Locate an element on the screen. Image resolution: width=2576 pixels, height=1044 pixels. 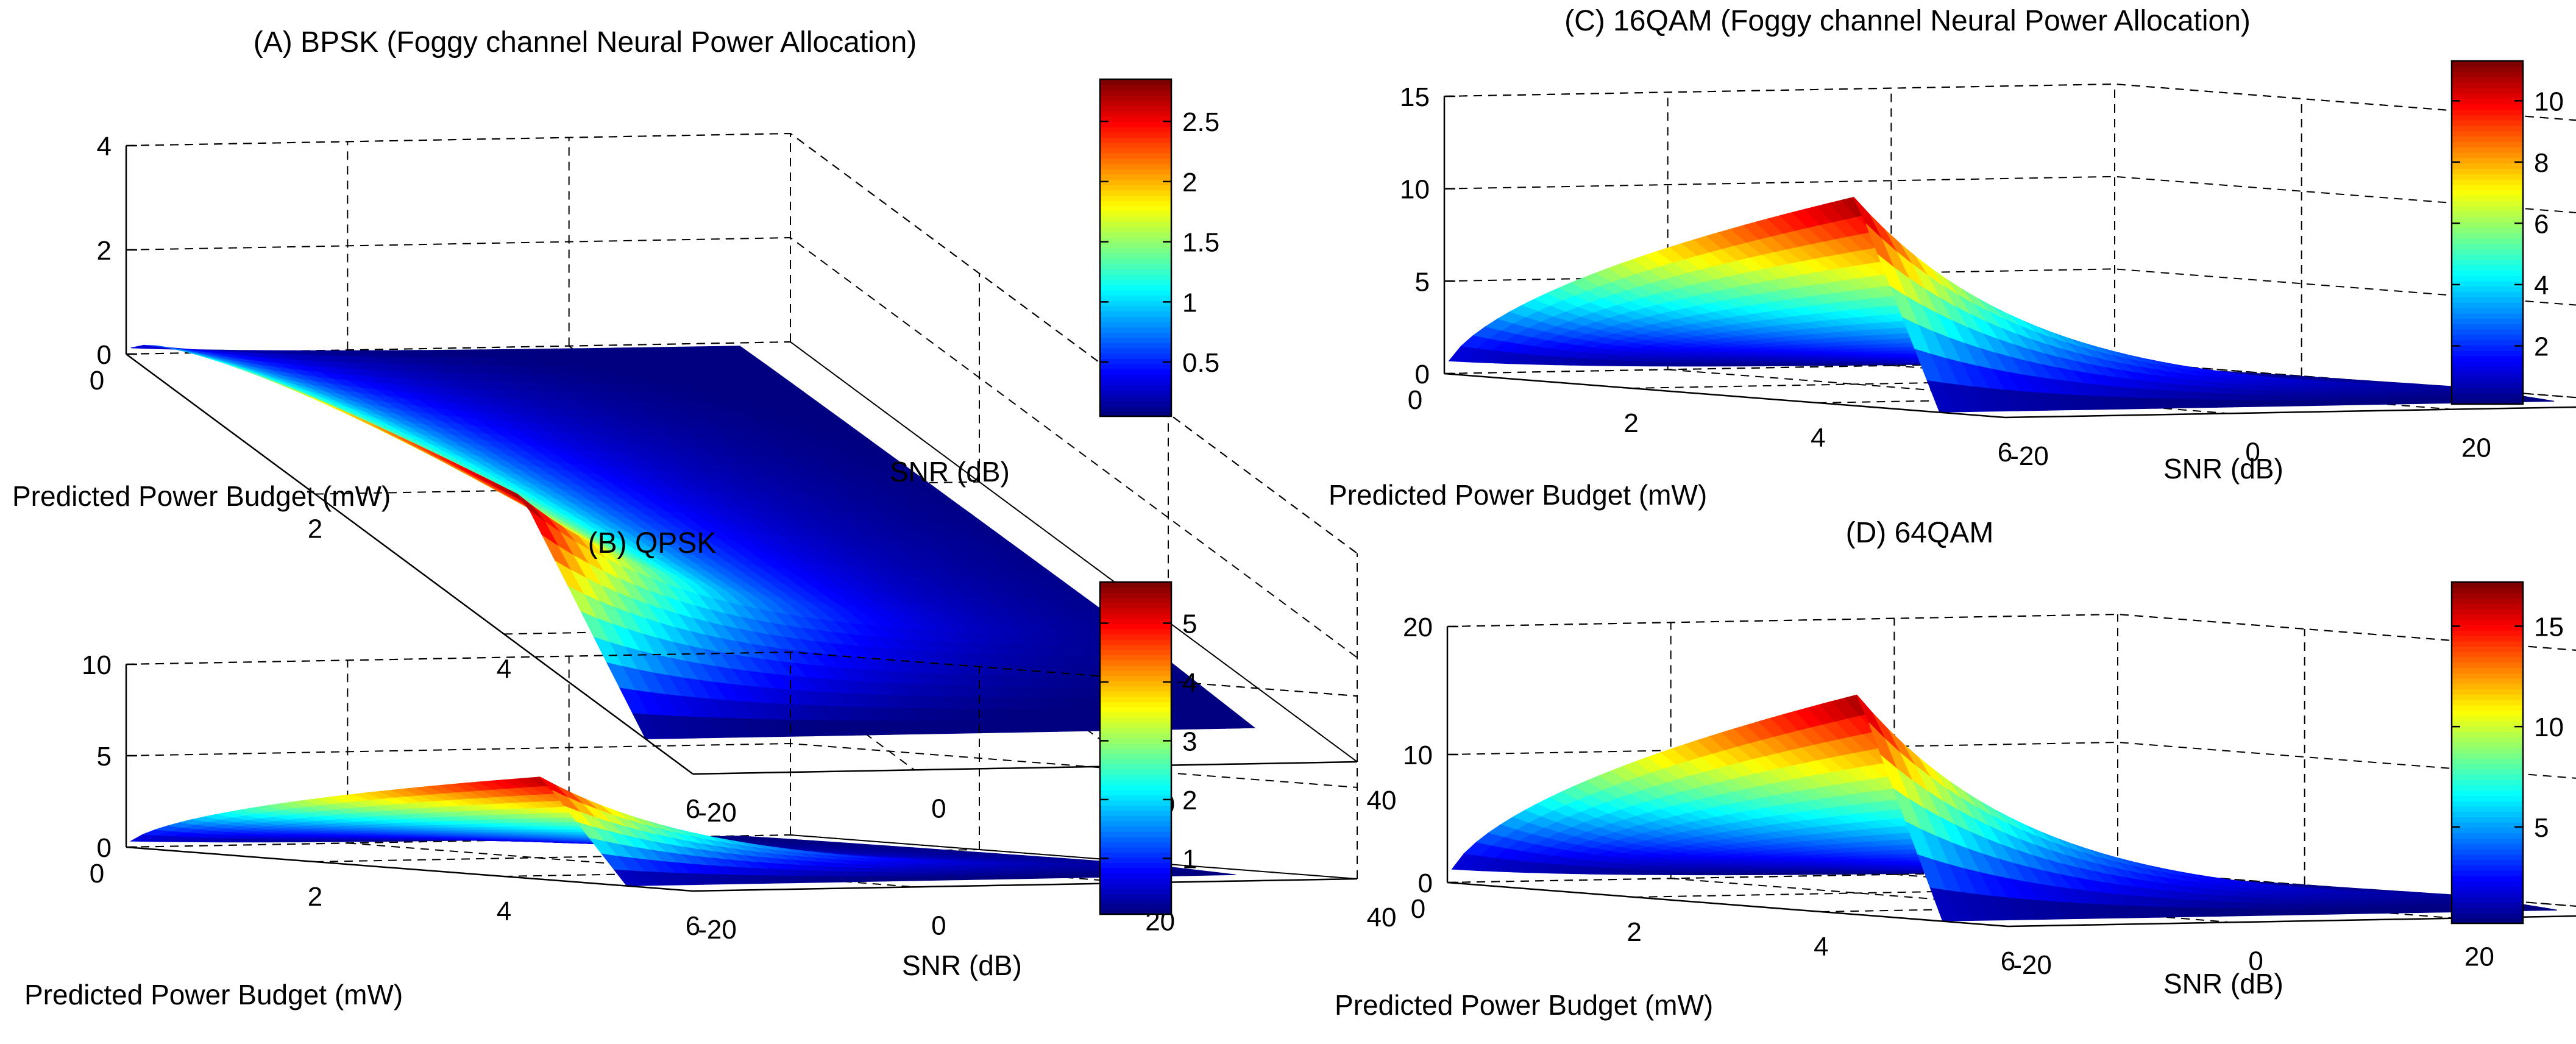
y-tick-label: 0 is located at coordinates (938, 808).